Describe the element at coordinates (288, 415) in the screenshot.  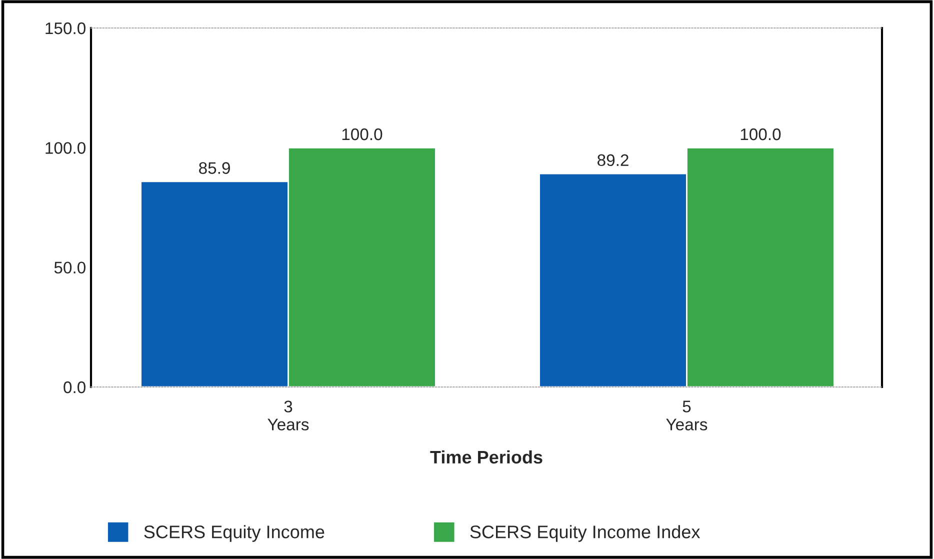
I see `x-tick-label: 3 Years` at that location.